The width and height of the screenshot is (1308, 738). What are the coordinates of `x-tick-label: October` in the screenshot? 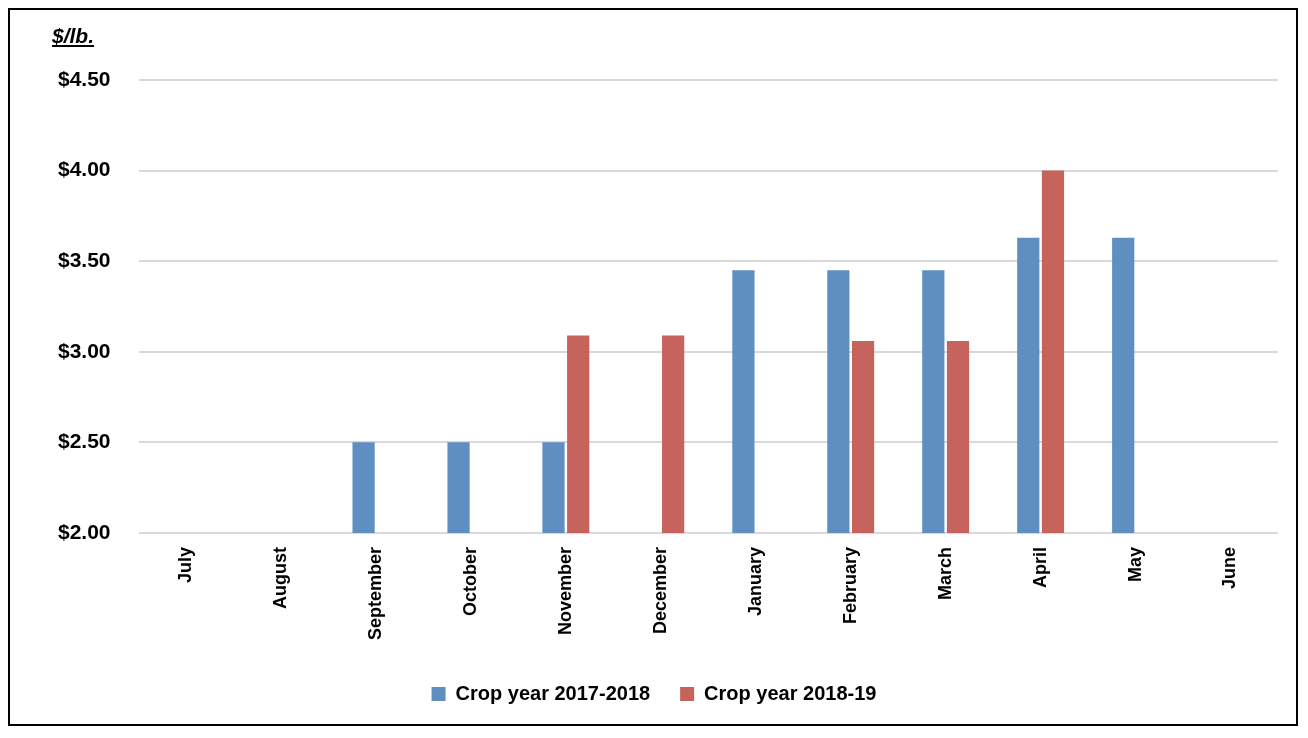 It's located at (469, 581).